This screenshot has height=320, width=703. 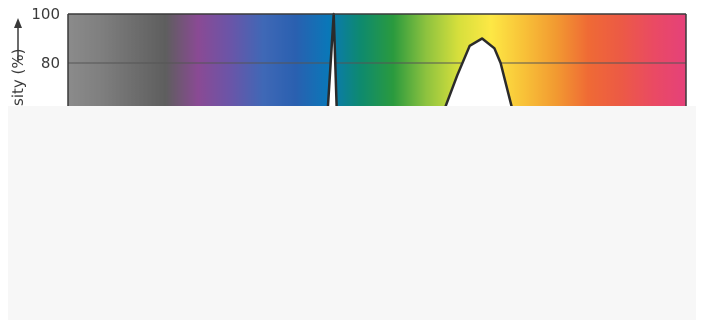 I want to click on y-tick-label-80: 80, so click(x=50, y=63).